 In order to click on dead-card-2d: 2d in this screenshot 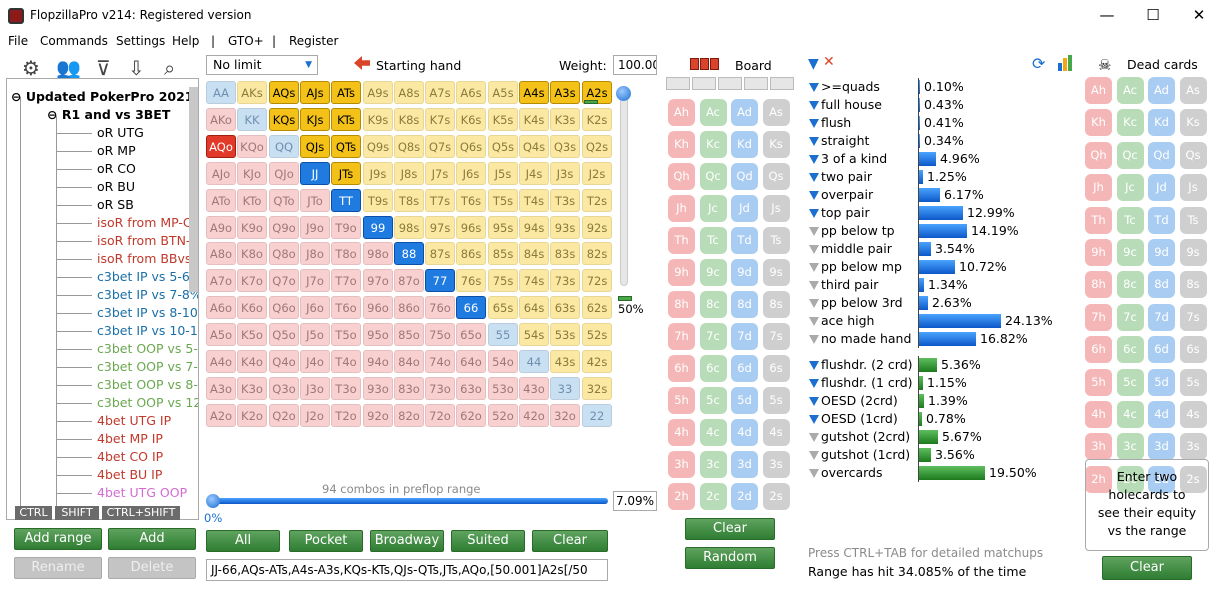, I will do `click(1161, 479)`.